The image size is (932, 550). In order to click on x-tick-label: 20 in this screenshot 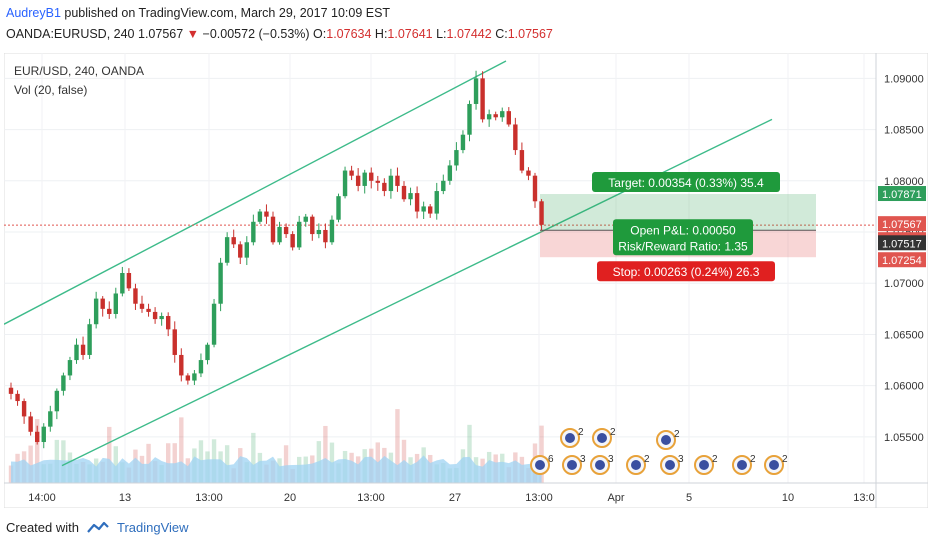, I will do `click(290, 498)`.